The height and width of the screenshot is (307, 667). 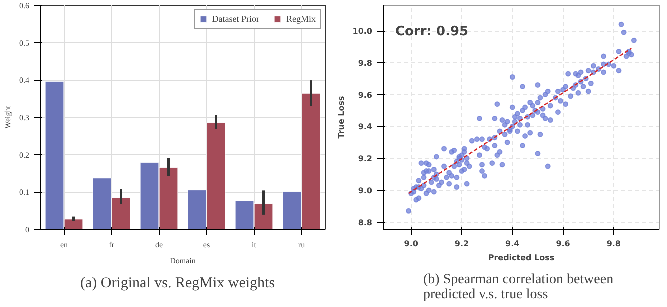 What do you see at coordinates (28, 230) in the screenshot?
I see `y-tick-label: 0` at bounding box center [28, 230].